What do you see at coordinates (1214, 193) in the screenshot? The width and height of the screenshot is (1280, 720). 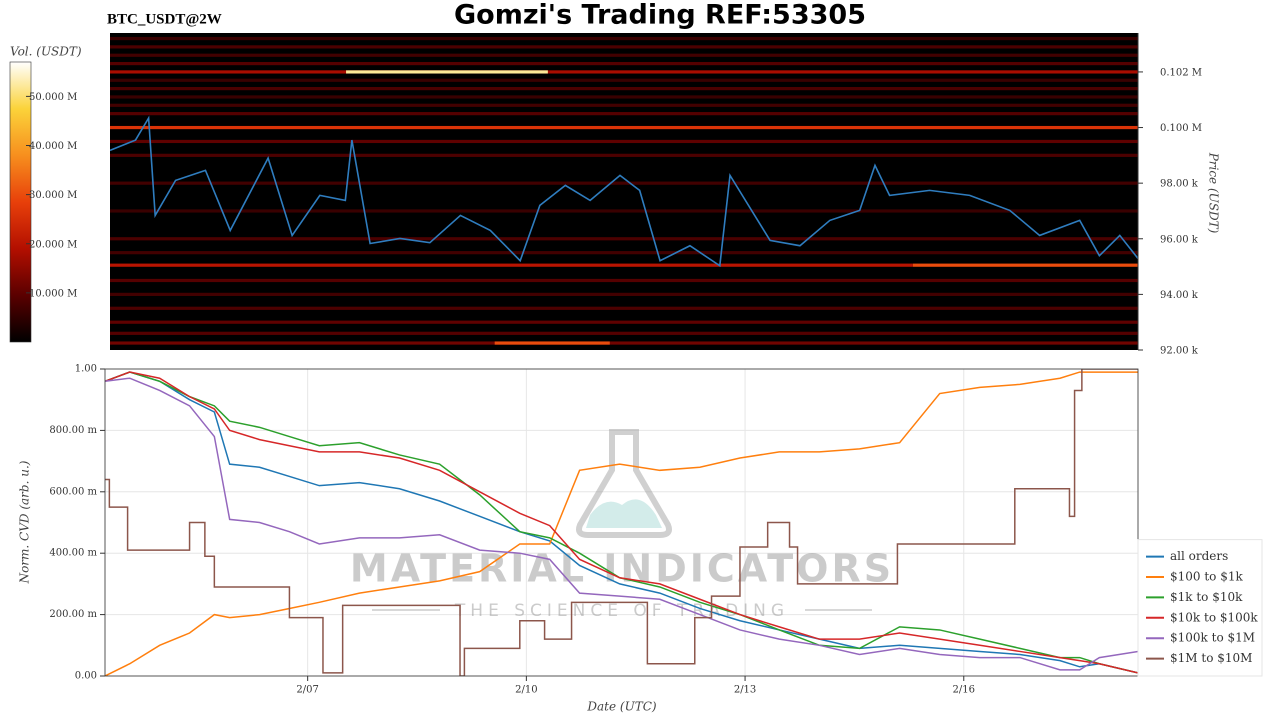 I see `y-axis-label: Price (USDT)` at bounding box center [1214, 193].